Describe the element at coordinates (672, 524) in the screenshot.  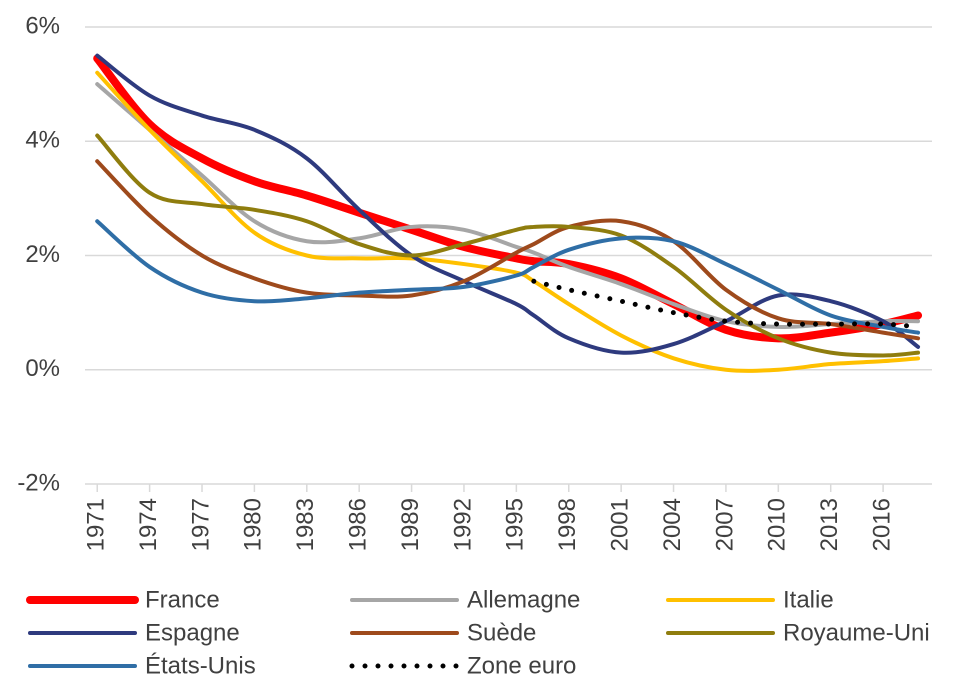
I see `x-tick-label: 2004` at that location.